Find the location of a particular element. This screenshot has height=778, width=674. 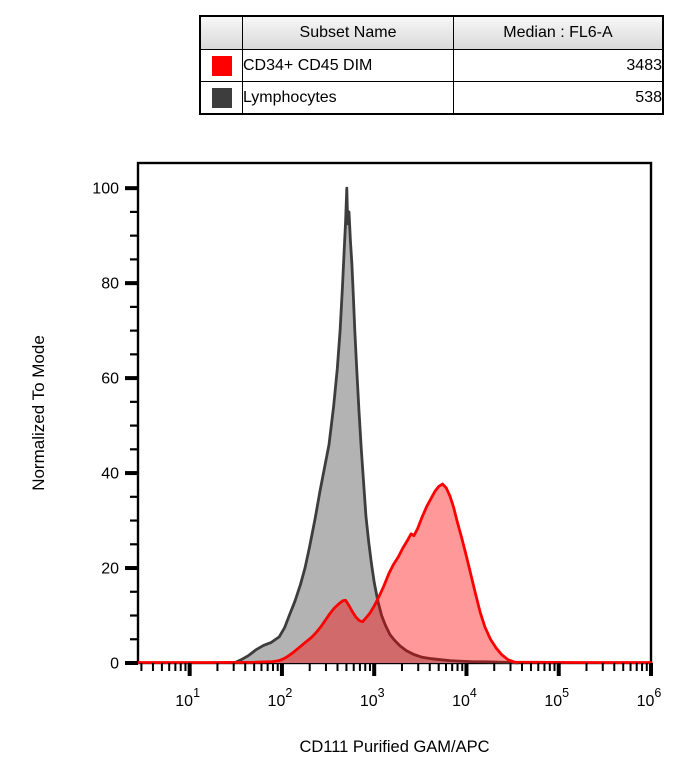

y-axis-ticks: 0 20 40 60 80 100 is located at coordinates (115, 427).